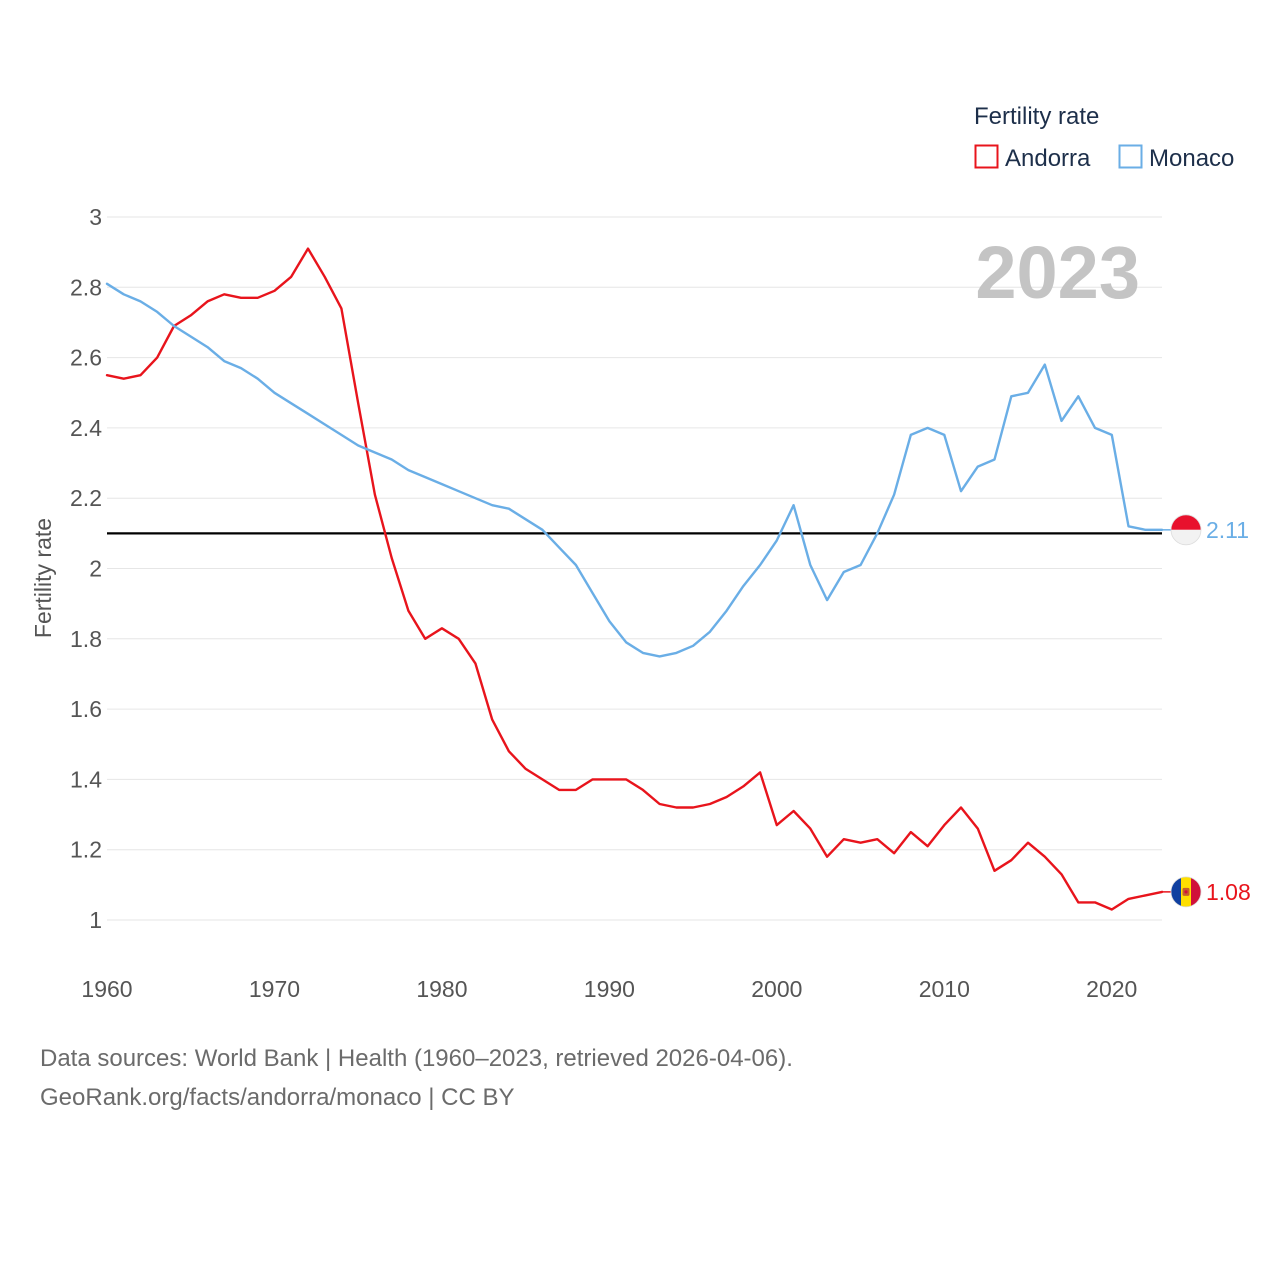  What do you see at coordinates (1191, 158) in the screenshot?
I see `legend-label-monaco: Monaco` at bounding box center [1191, 158].